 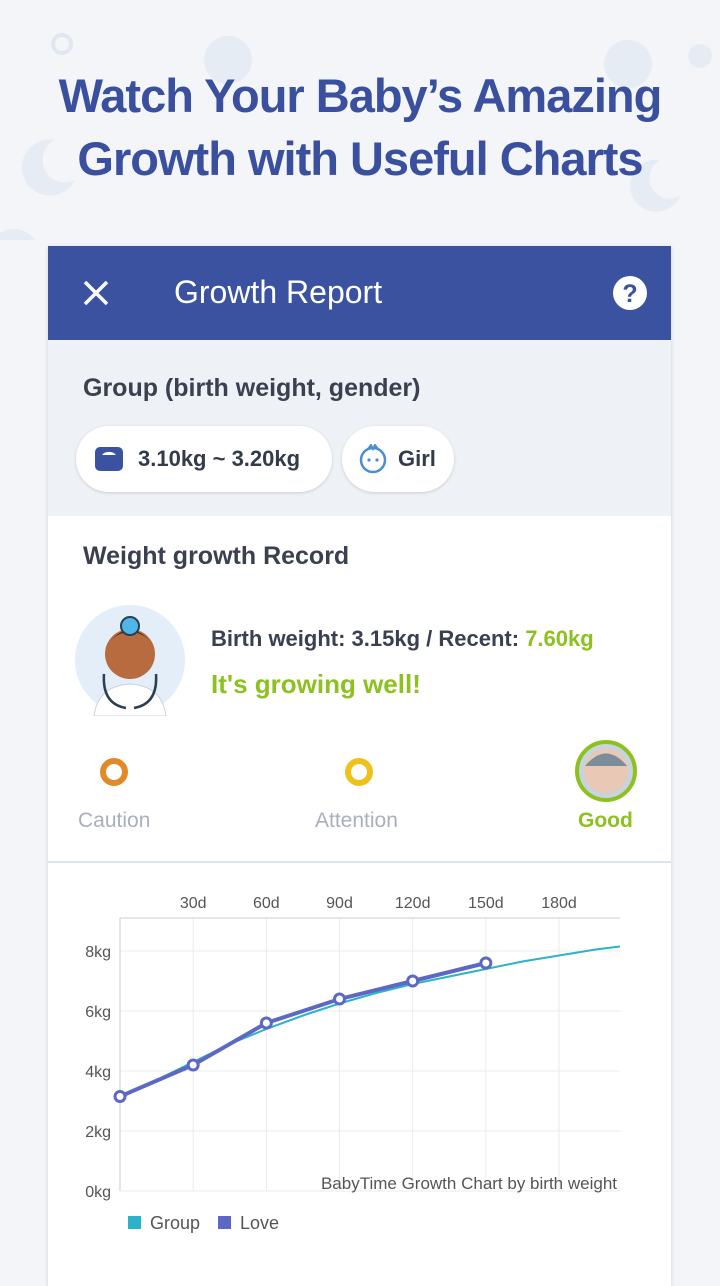 What do you see at coordinates (216, 556) in the screenshot?
I see `record-title: Weight growth Record` at bounding box center [216, 556].